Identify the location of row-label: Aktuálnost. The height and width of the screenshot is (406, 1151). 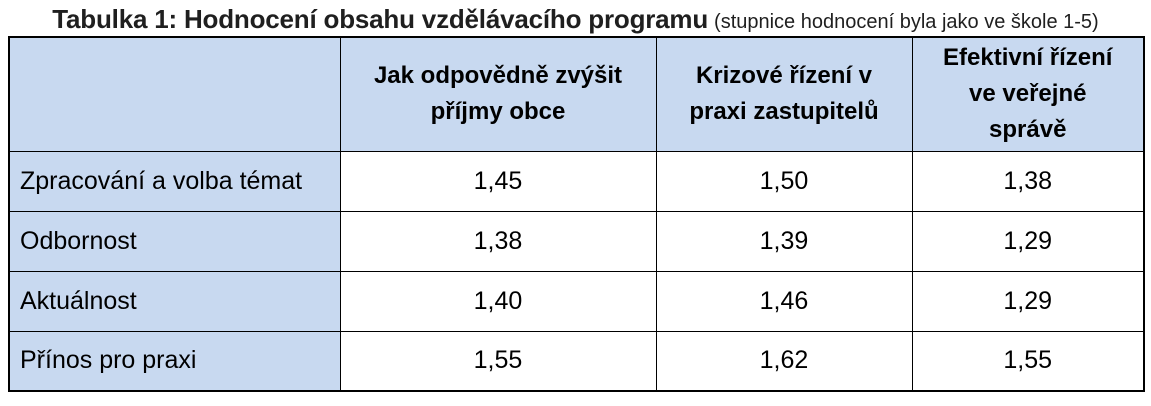
(174, 301).